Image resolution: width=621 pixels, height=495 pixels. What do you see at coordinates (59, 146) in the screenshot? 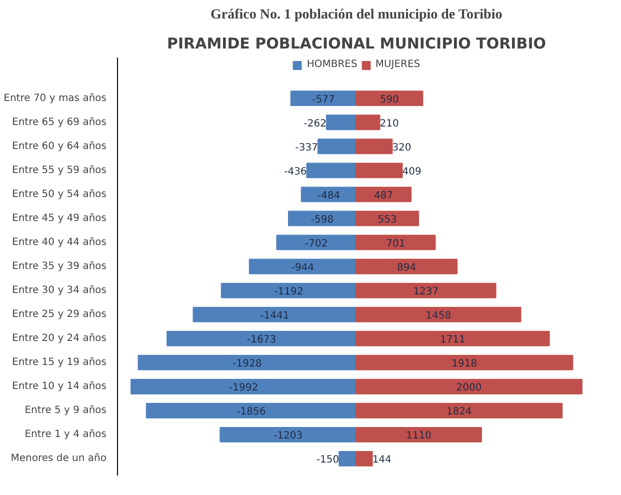
I see `y-tick-label: Entre 60 y 64 años` at bounding box center [59, 146].